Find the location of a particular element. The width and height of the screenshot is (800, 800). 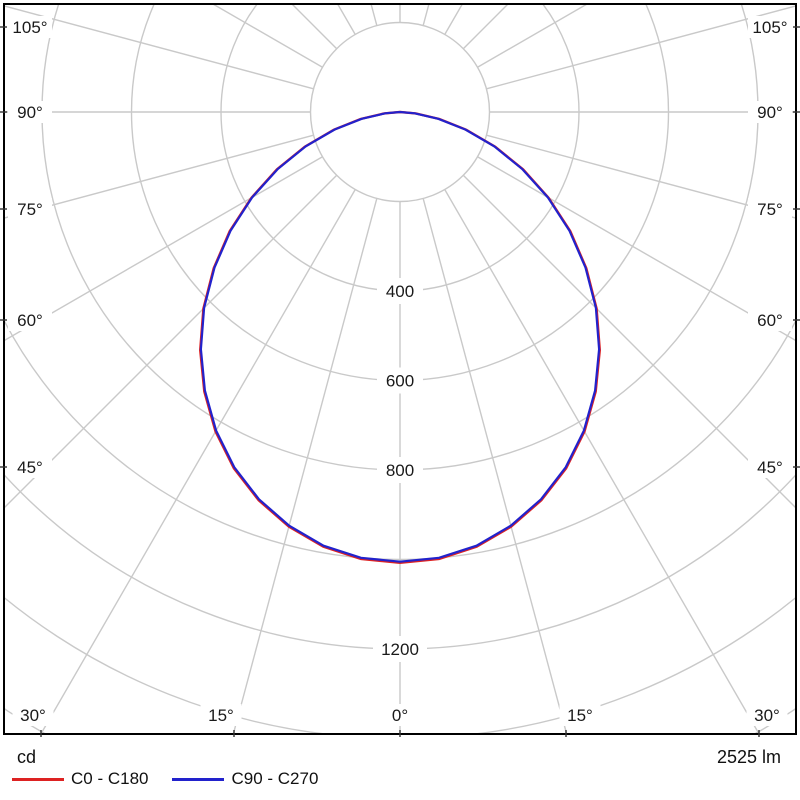

ring-label: 400 is located at coordinates (400, 291).